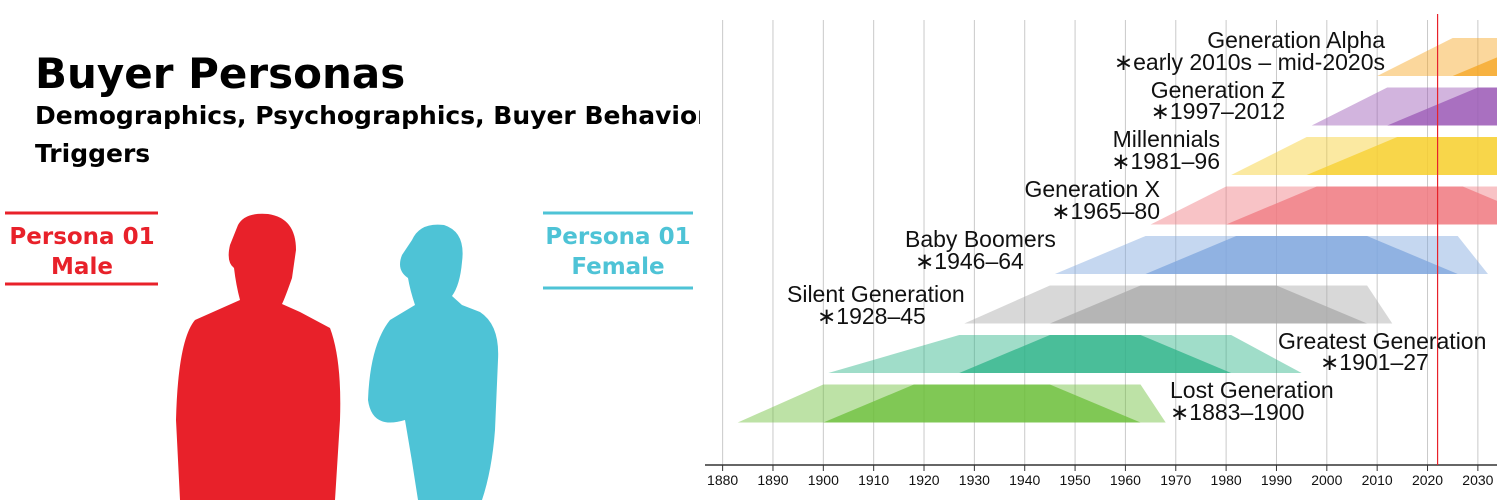  Describe the element at coordinates (1074, 480) in the screenshot. I see `x-tick-label: 1950` at that location.